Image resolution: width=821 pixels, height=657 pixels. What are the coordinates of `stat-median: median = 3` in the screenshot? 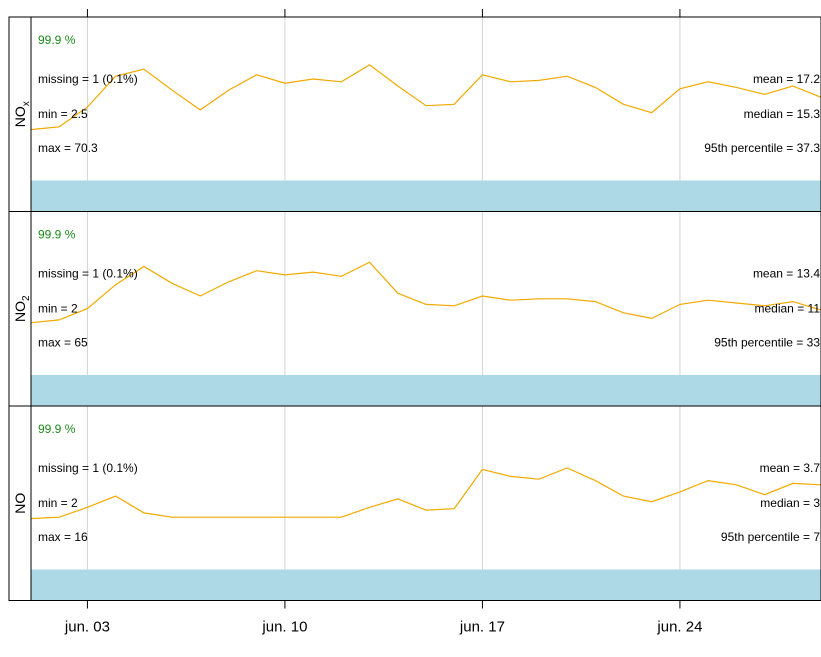 It's located at (790, 503).